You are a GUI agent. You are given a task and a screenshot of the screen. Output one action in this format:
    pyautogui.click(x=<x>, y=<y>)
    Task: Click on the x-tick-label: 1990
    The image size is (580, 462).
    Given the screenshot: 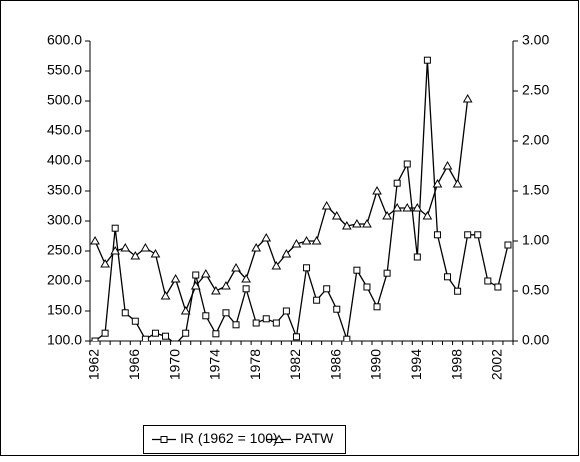 What is the action you would take?
    pyautogui.click(x=376, y=364)
    